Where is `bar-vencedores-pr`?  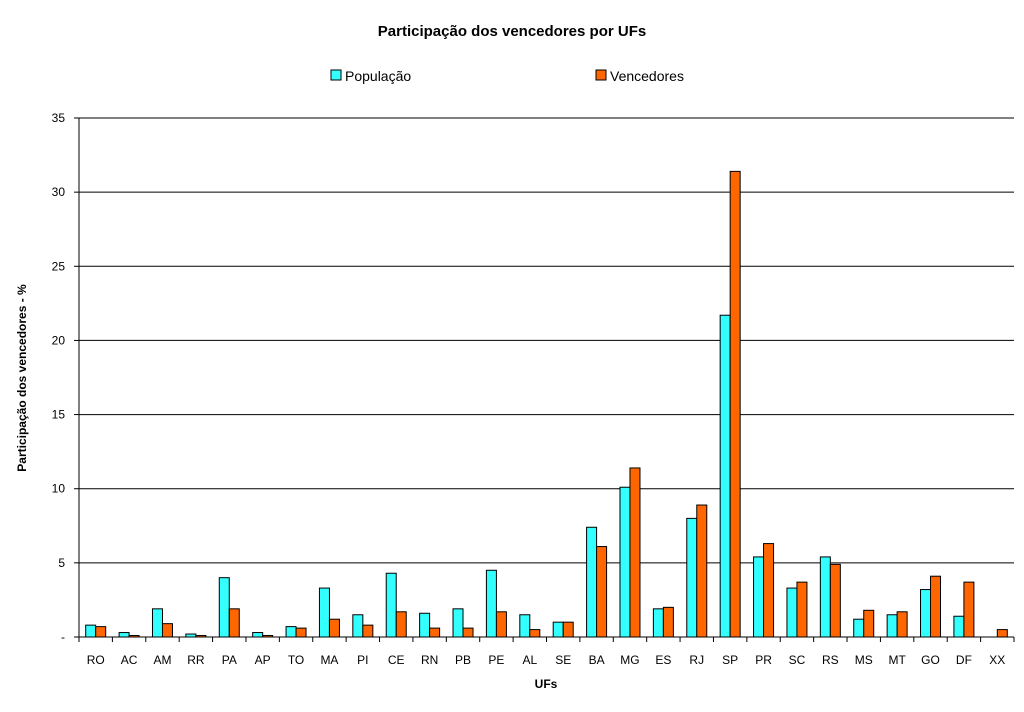
bar-vencedores-pr is located at coordinates (769, 590).